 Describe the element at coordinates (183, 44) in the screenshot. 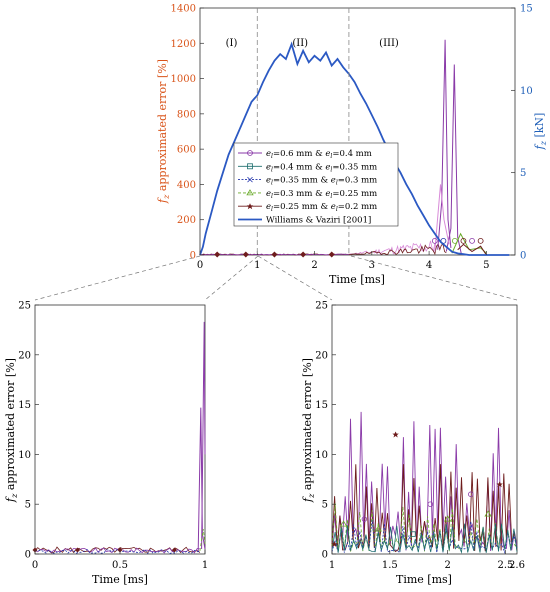

I see `top-ytick-left-label-6: 1200` at that location.